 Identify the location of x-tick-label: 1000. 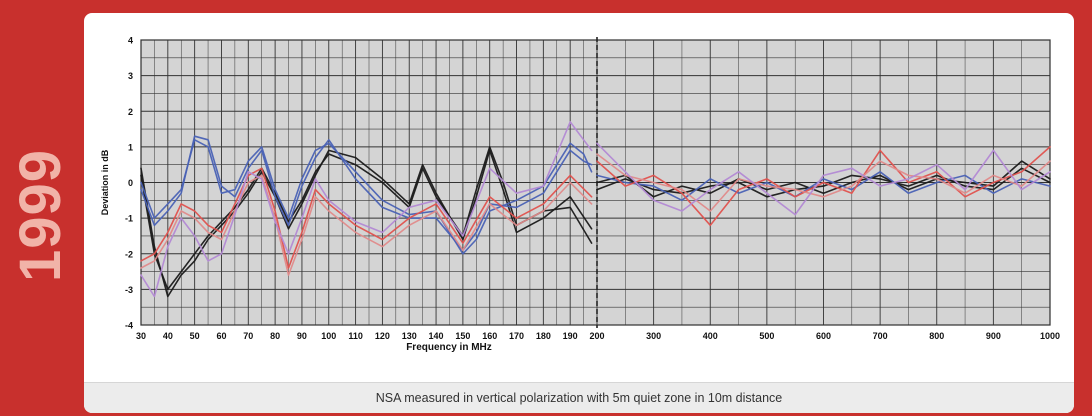
(1050, 336).